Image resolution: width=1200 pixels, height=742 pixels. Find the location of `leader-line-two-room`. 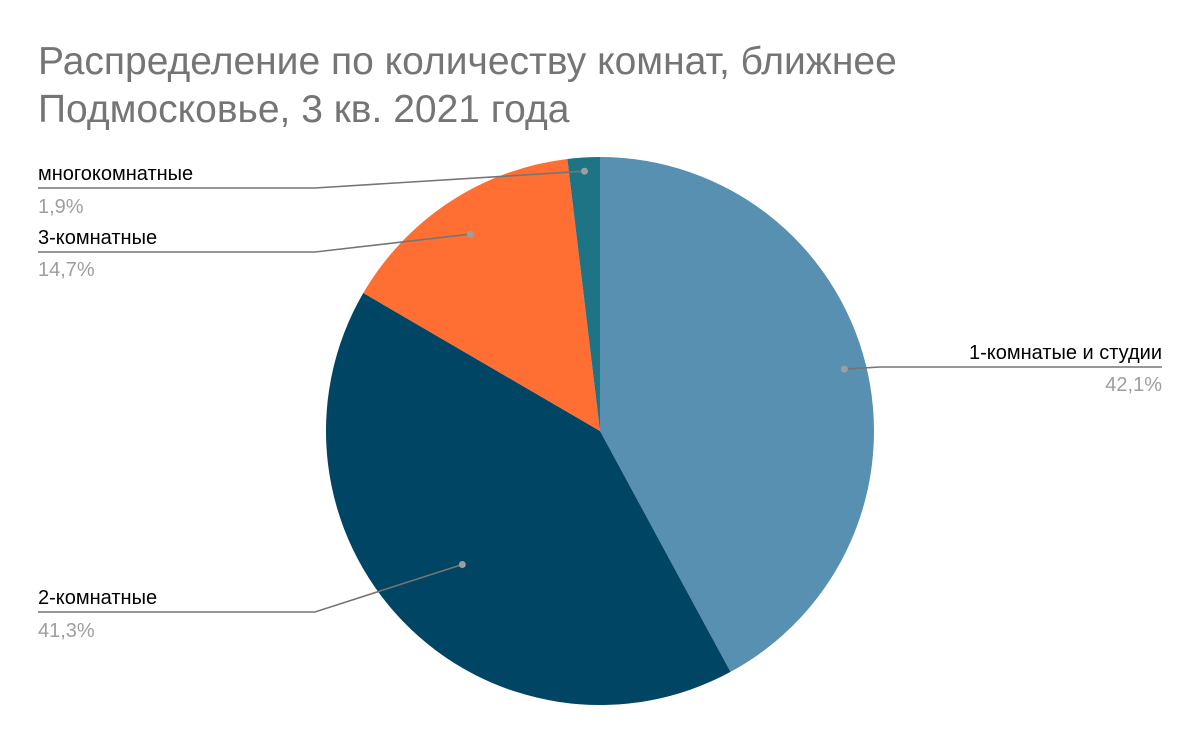

leader-line-two-room is located at coordinates (250, 588).